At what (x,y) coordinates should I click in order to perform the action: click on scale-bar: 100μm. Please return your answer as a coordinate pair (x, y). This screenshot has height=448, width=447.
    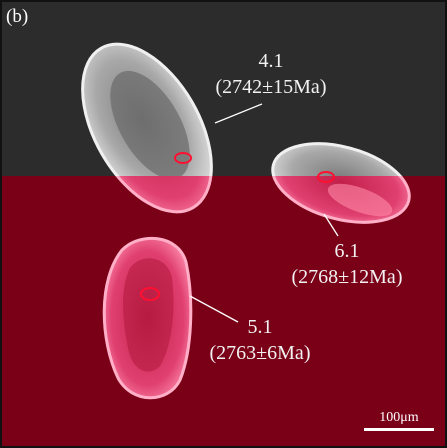
    Looking at the image, I should click on (399, 420).